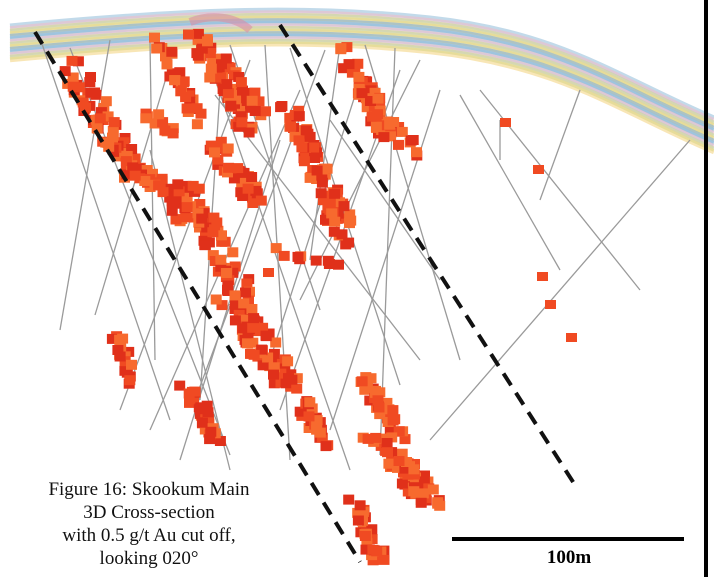  What do you see at coordinates (149, 558) in the screenshot?
I see `caption-line-4: looking 020°` at bounding box center [149, 558].